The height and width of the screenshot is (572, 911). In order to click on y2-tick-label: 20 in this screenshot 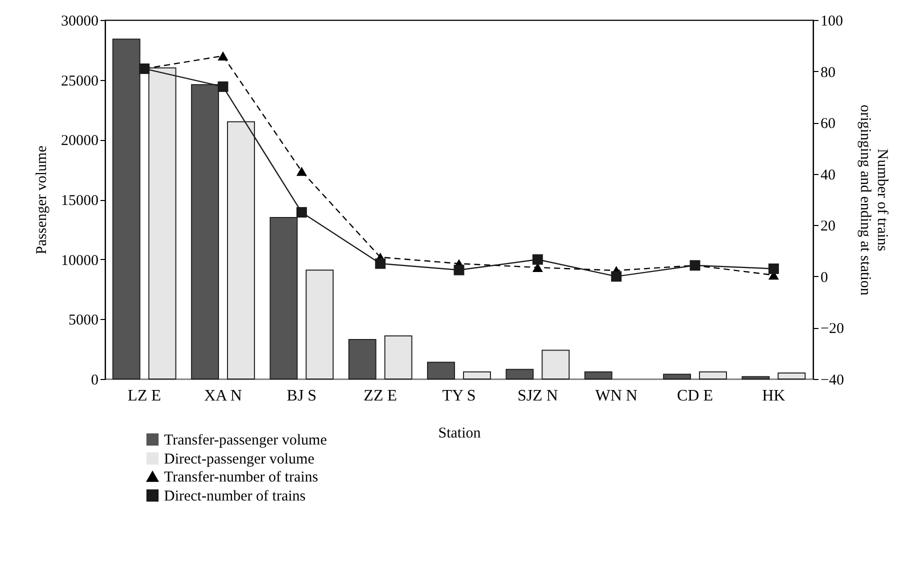, I will do `click(828, 226)`.